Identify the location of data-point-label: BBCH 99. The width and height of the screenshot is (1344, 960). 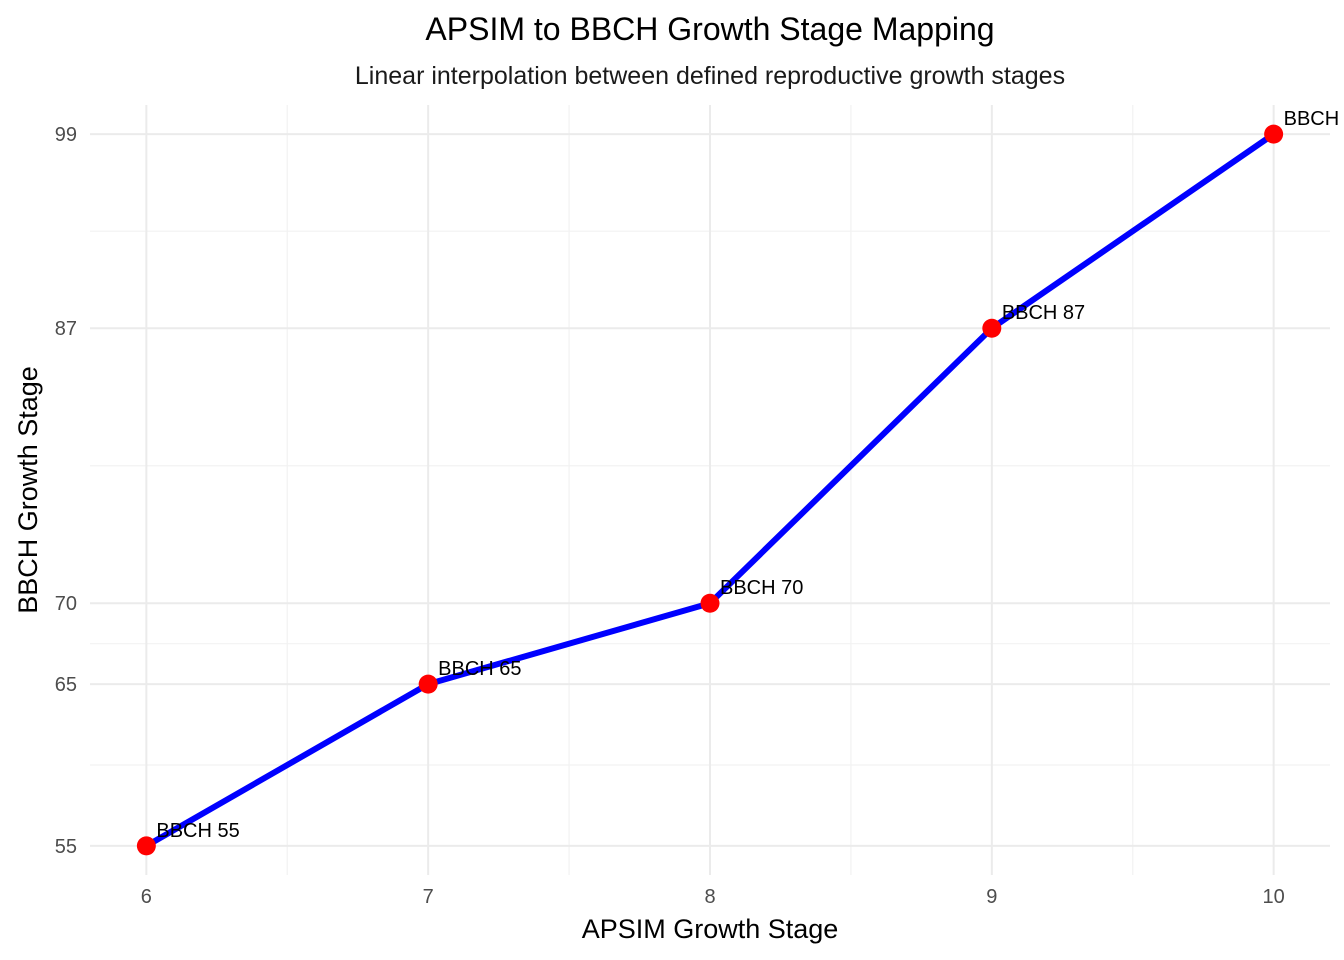
(1314, 119).